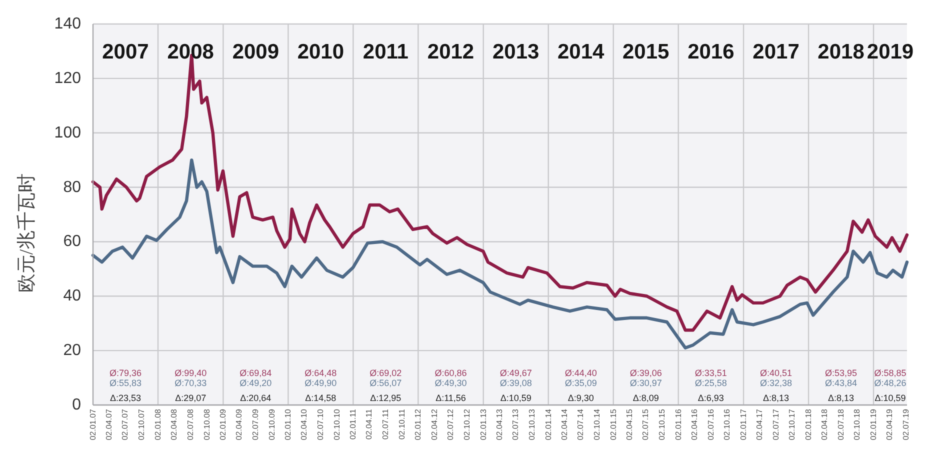 The width and height of the screenshot is (928, 454). Describe the element at coordinates (68, 78) in the screenshot. I see `y-tick-label: 120` at that location.